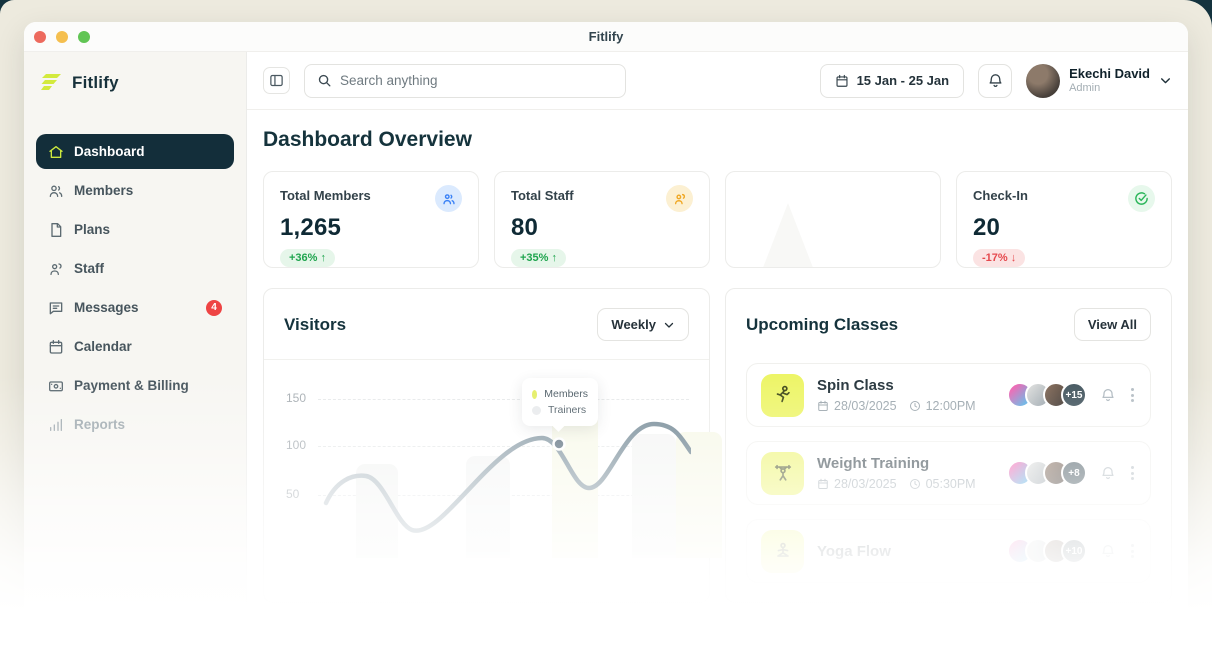 This screenshot has height=658, width=1212. I want to click on document-icon, so click(56, 229).